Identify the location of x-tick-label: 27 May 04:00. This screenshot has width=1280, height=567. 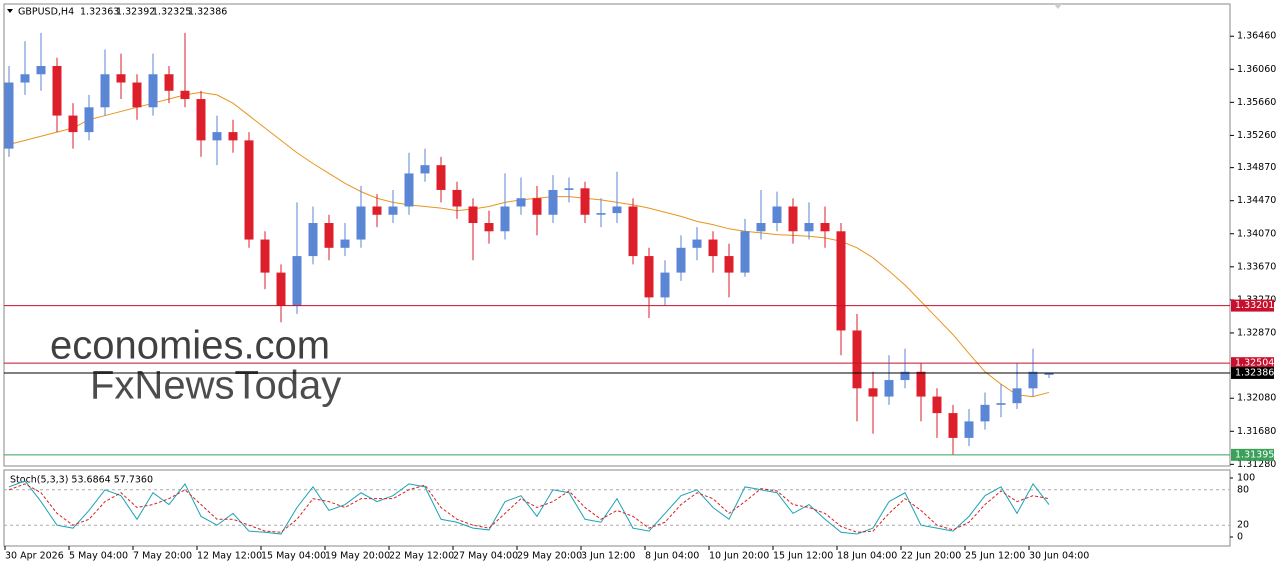
(485, 556).